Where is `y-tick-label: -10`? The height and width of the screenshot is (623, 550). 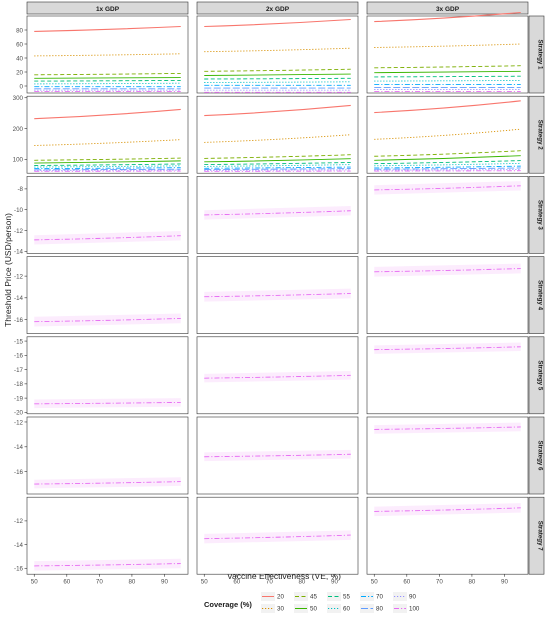 y-tick-label: -10 is located at coordinates (19, 210).